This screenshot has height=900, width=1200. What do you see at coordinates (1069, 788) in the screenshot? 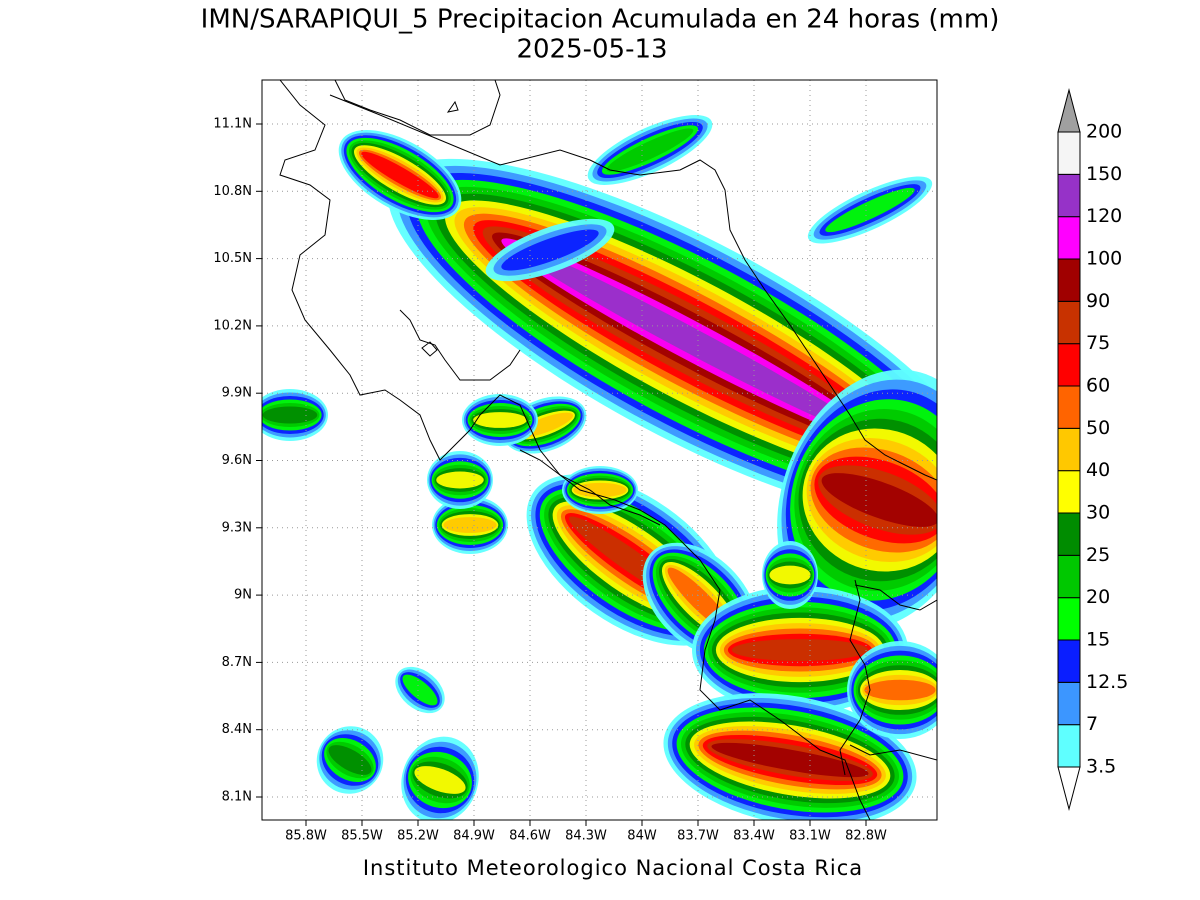
I see `colorbar-under` at bounding box center [1069, 788].